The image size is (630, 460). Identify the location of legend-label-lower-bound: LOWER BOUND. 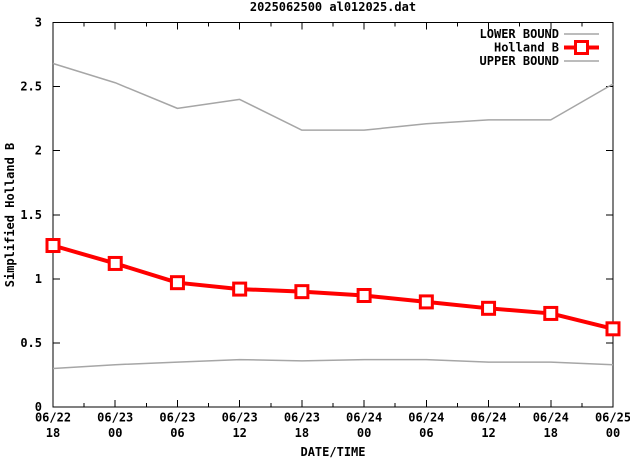
(519, 34).